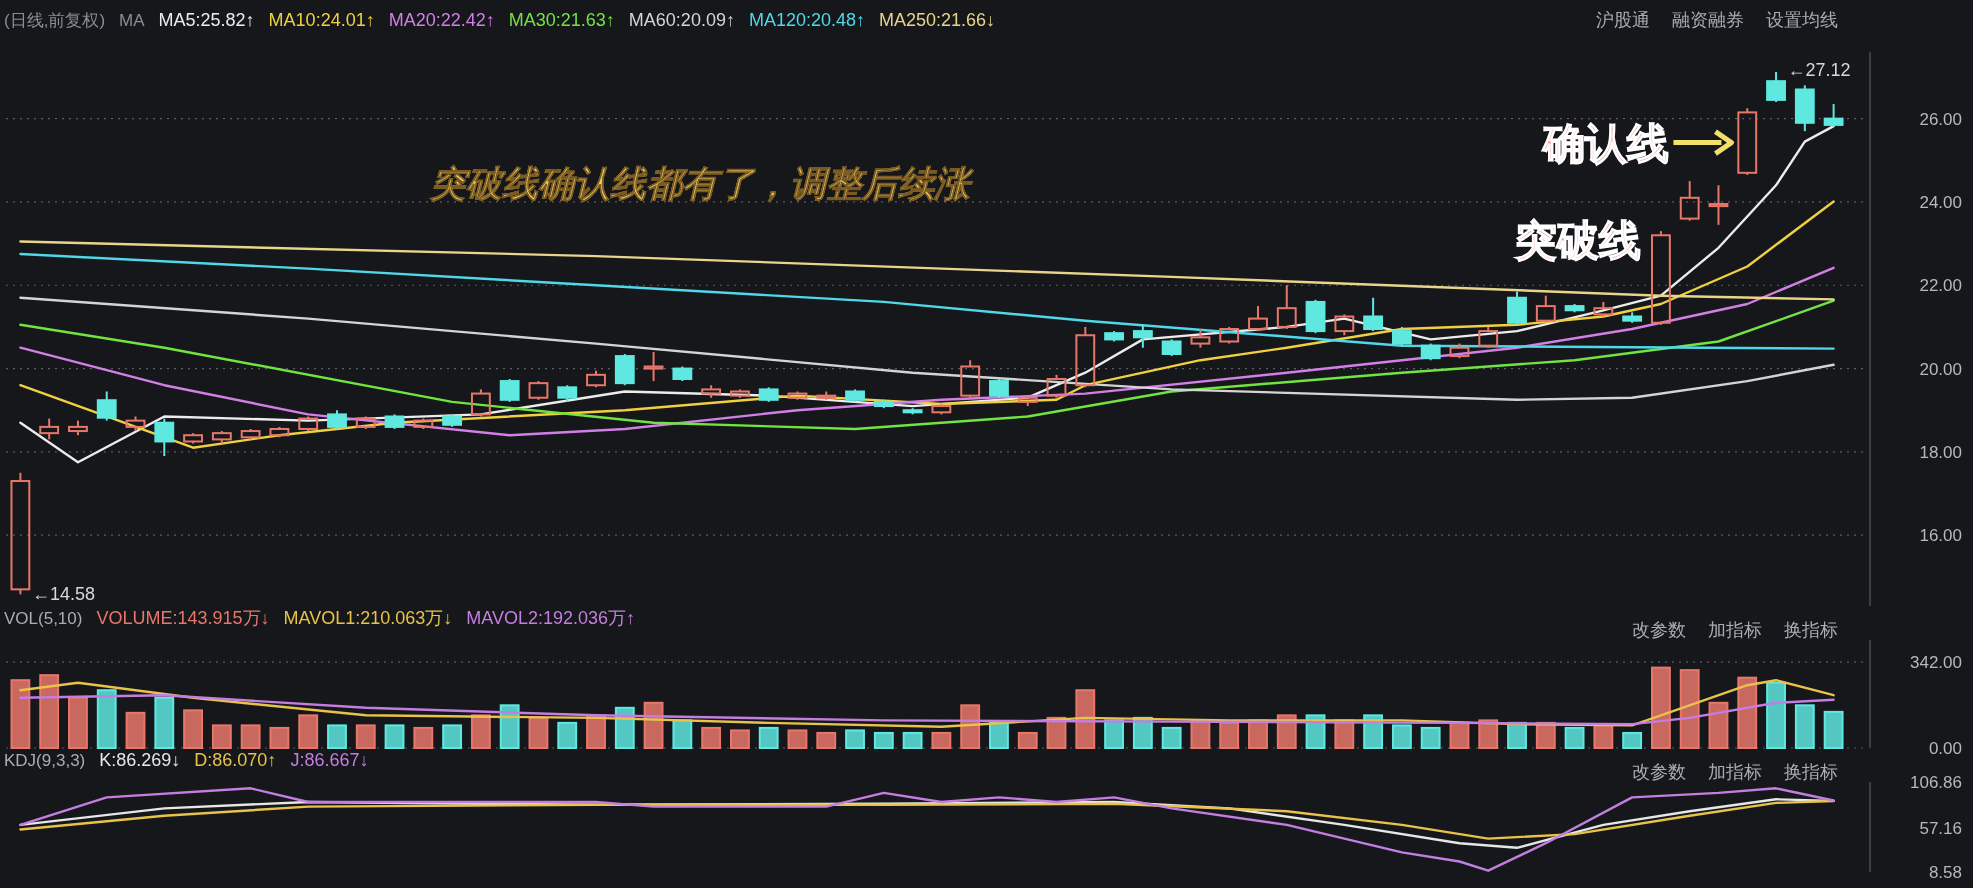 The image size is (1973, 888). I want to click on text: MA20:22.42↑, so click(441, 20).